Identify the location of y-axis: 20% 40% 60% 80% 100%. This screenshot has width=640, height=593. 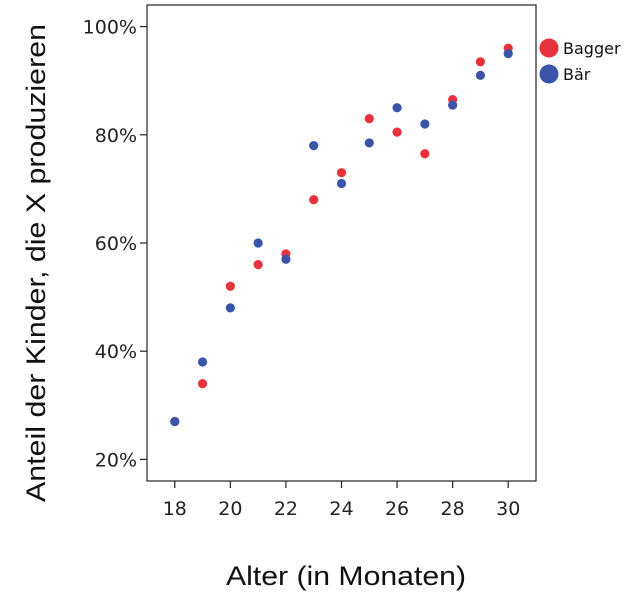
(115, 244).